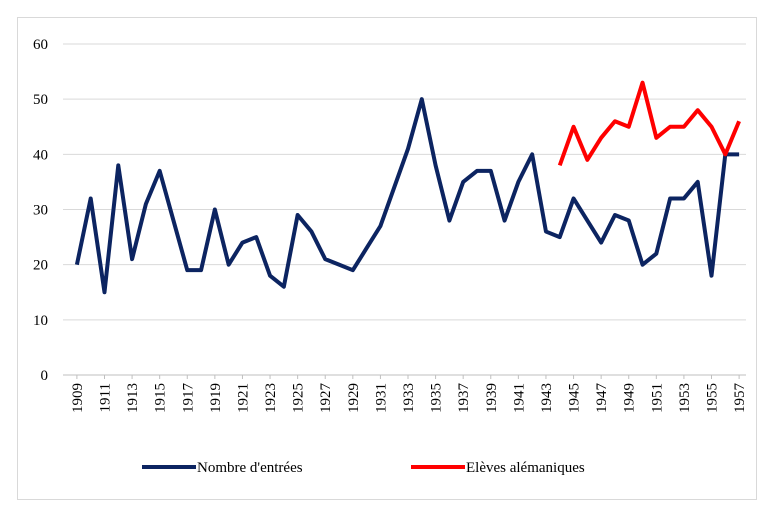  I want to click on legend-label: Nombre d'entrées, so click(250, 468).